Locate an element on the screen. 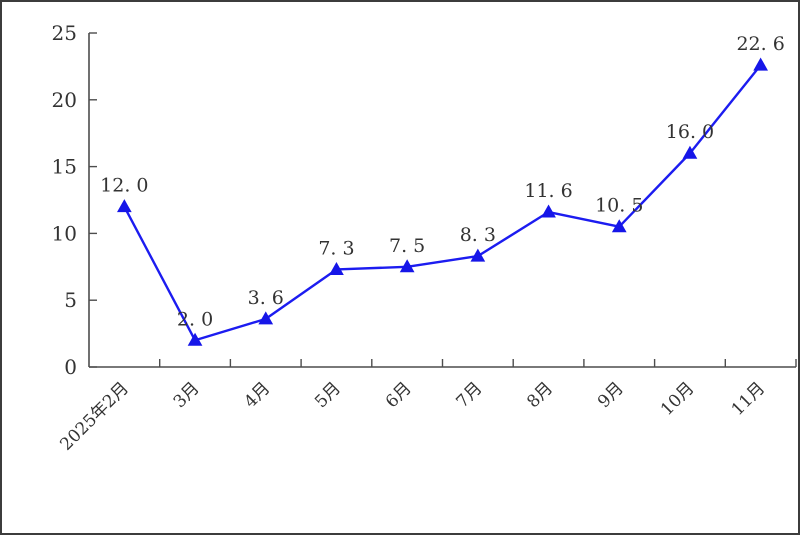 This screenshot has width=800, height=535. x-axis-category-label: 6月 is located at coordinates (399, 395).